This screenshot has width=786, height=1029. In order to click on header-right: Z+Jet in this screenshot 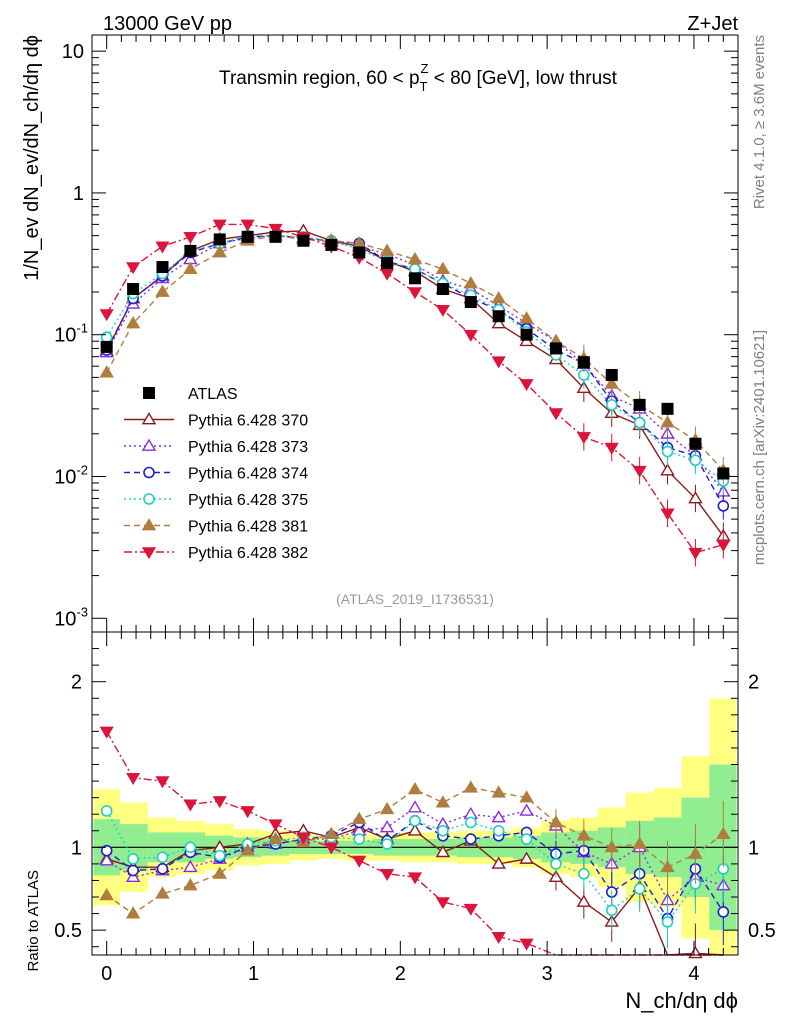, I will do `click(712, 24)`.